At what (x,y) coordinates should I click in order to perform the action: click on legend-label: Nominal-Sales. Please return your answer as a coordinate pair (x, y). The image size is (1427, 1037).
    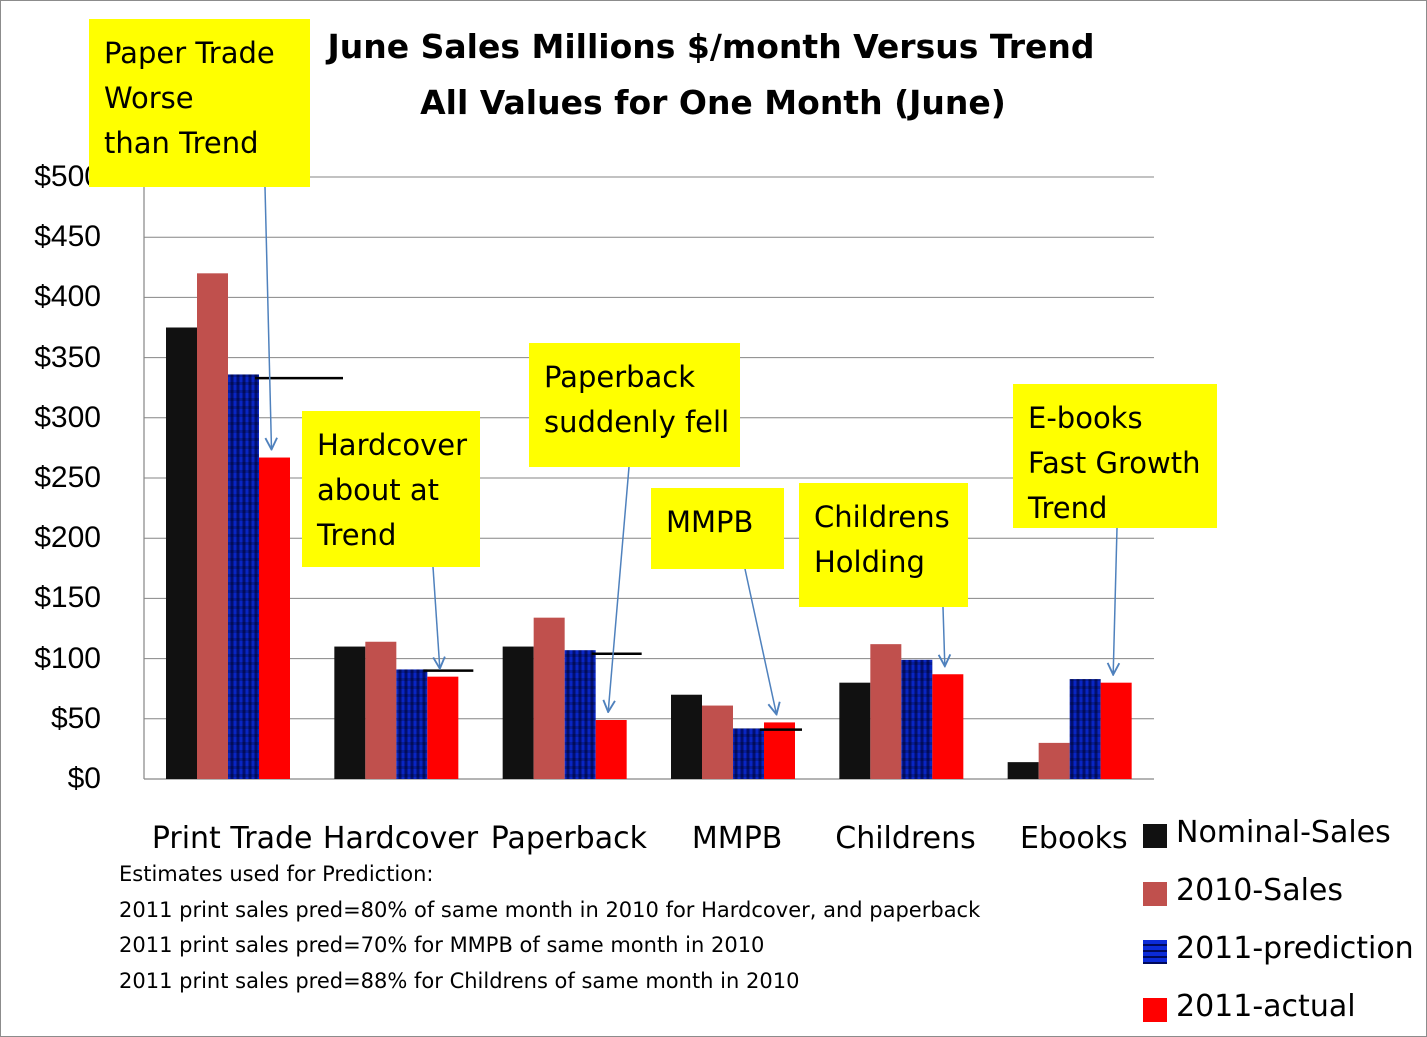
    Looking at the image, I should click on (1283, 832).